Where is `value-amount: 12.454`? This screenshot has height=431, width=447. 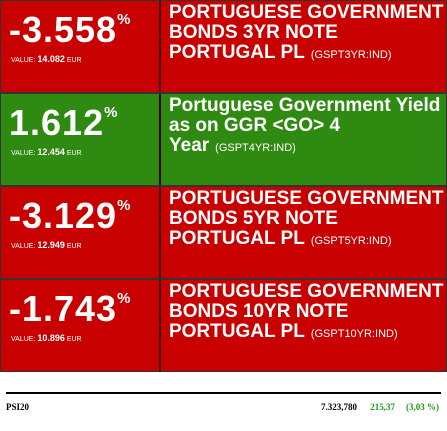
value-amount: 12.454 is located at coordinates (51, 152).